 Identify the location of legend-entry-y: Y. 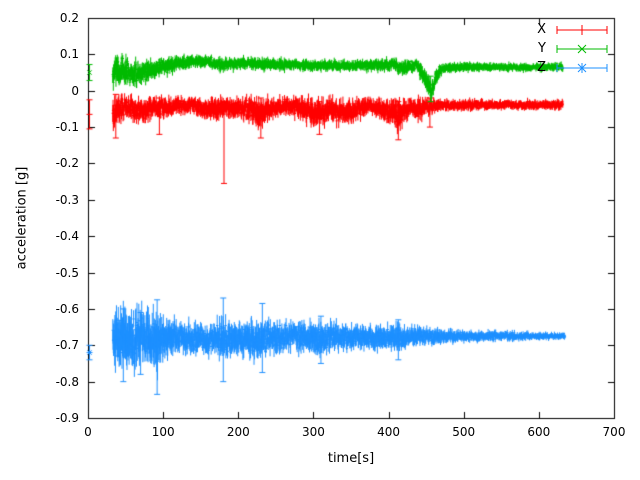
(571, 48).